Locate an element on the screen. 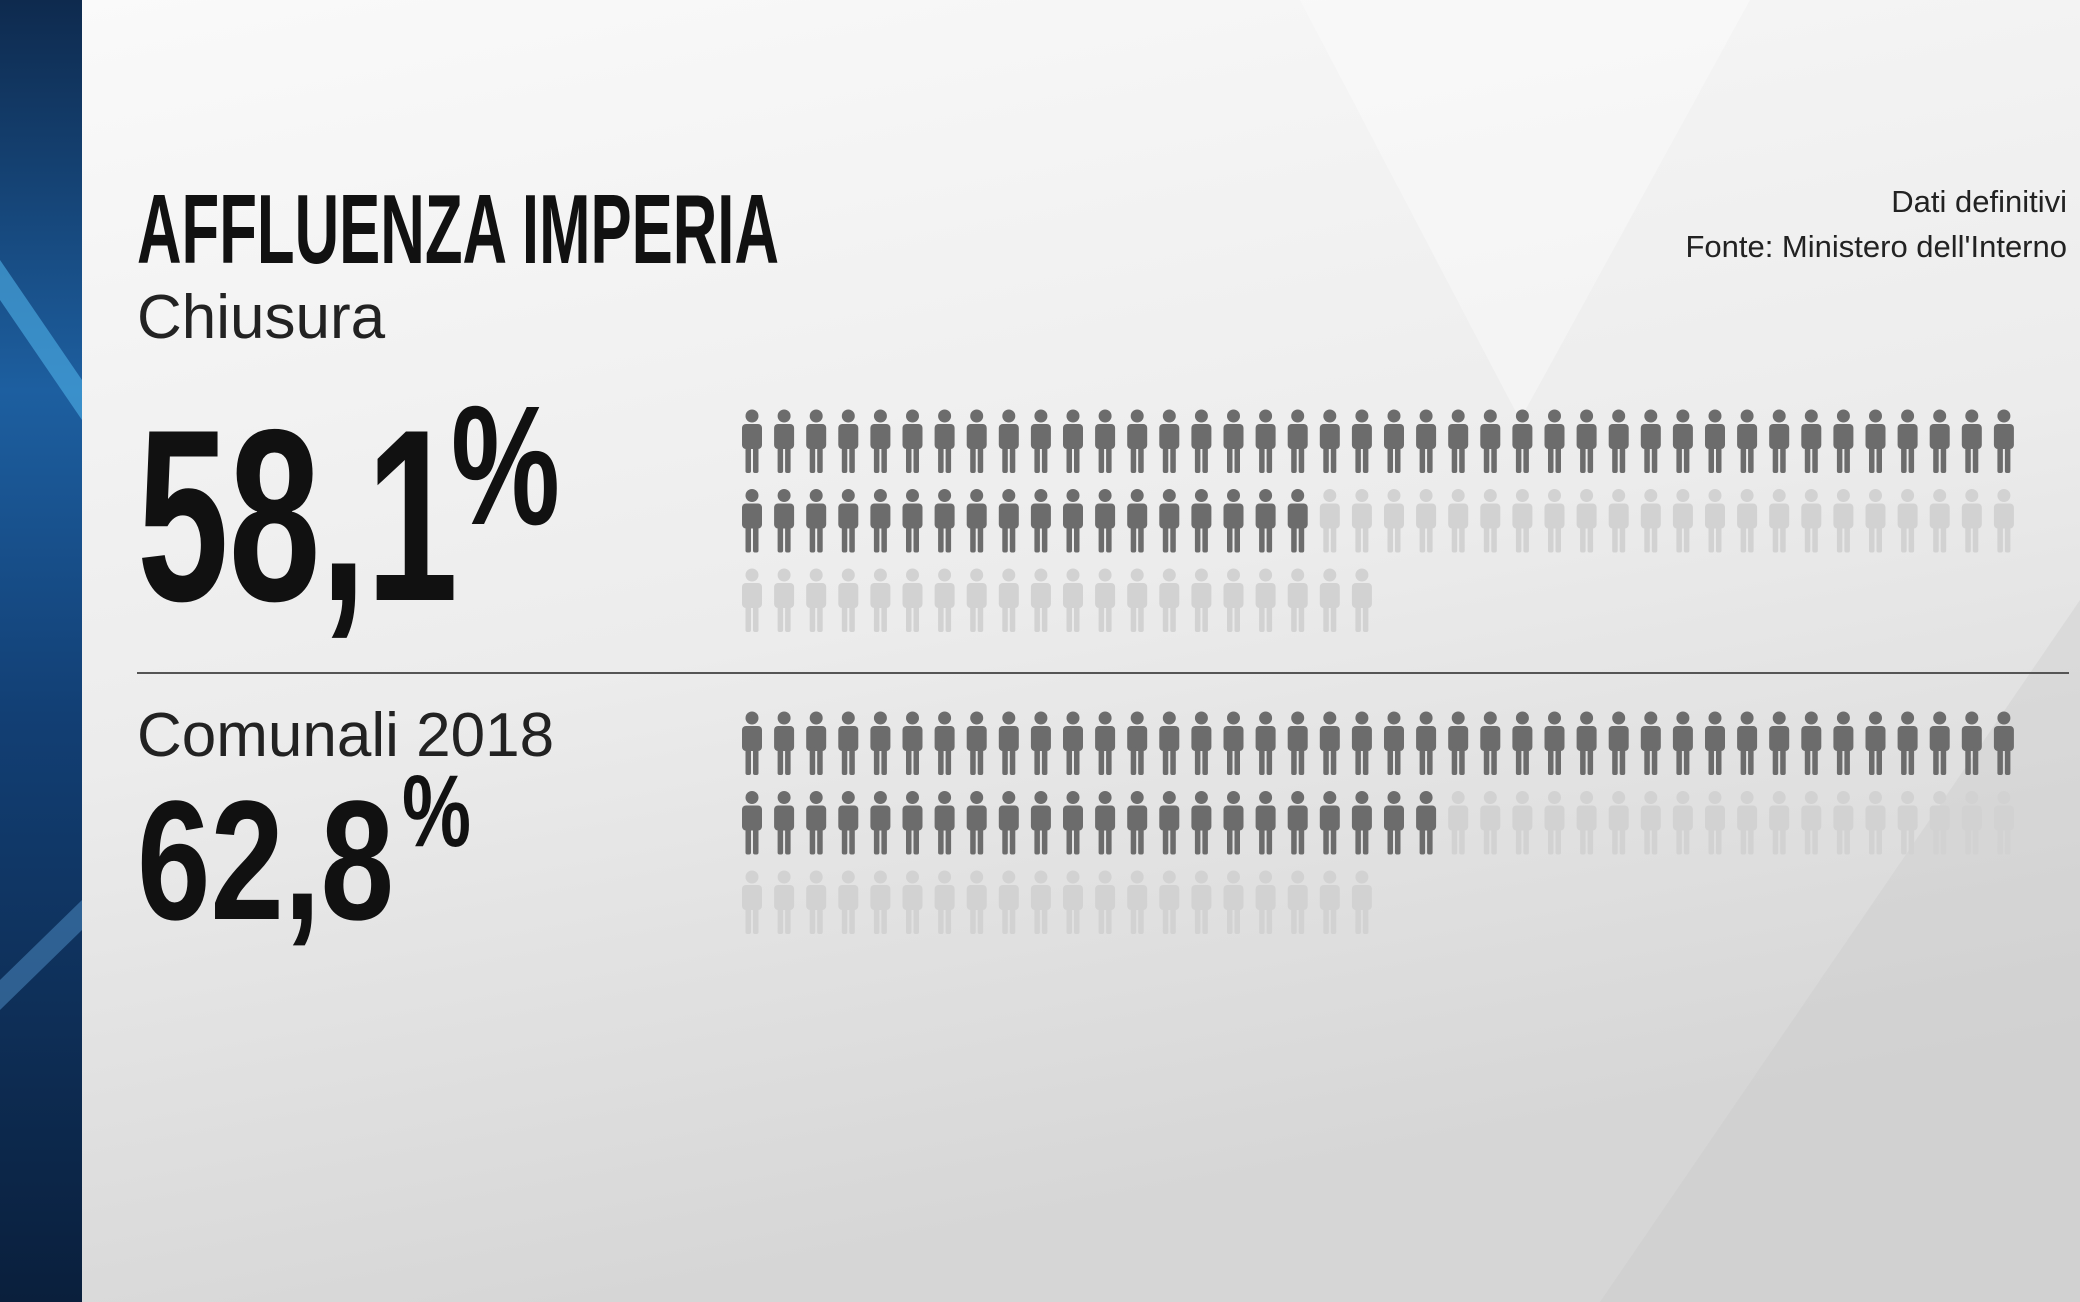  side-strip is located at coordinates (41, 651).